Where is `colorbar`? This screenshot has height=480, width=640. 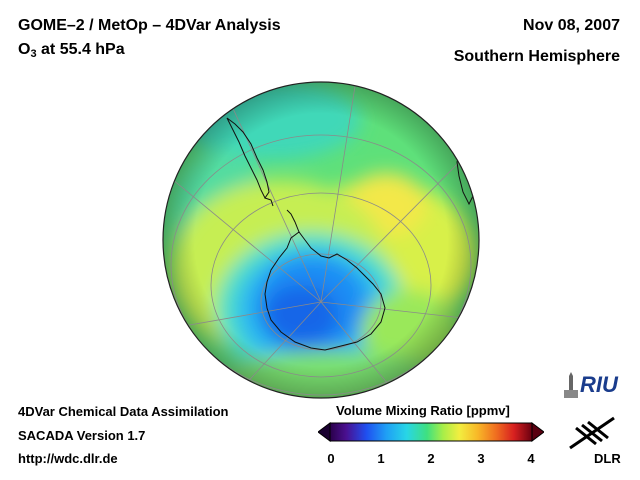 colorbar is located at coordinates (431, 432).